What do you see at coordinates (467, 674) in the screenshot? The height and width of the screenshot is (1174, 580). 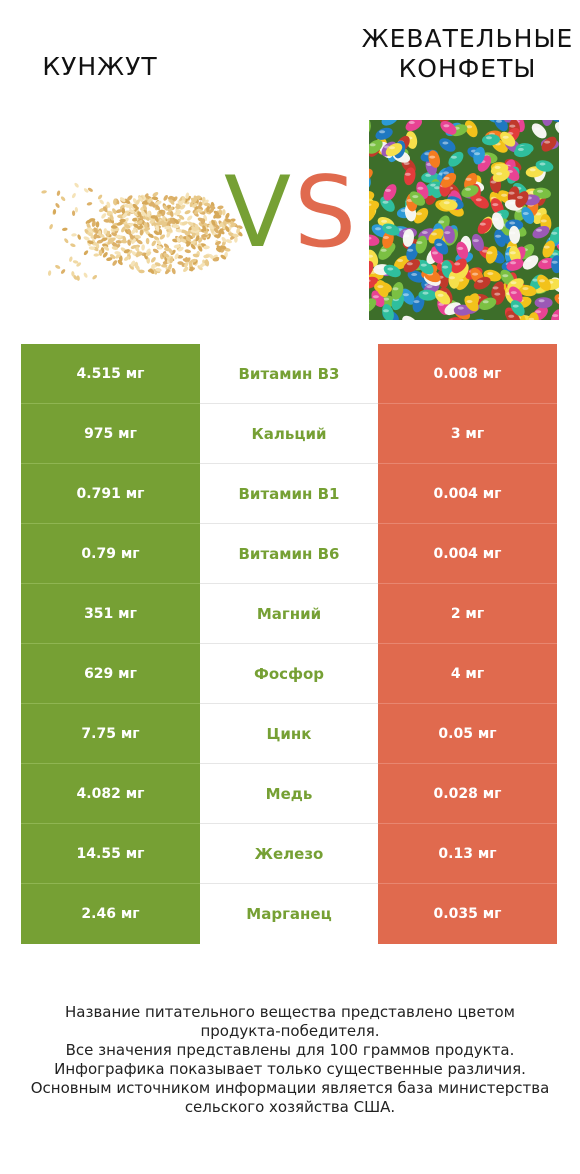 I see `right-value: 4 мг` at bounding box center [467, 674].